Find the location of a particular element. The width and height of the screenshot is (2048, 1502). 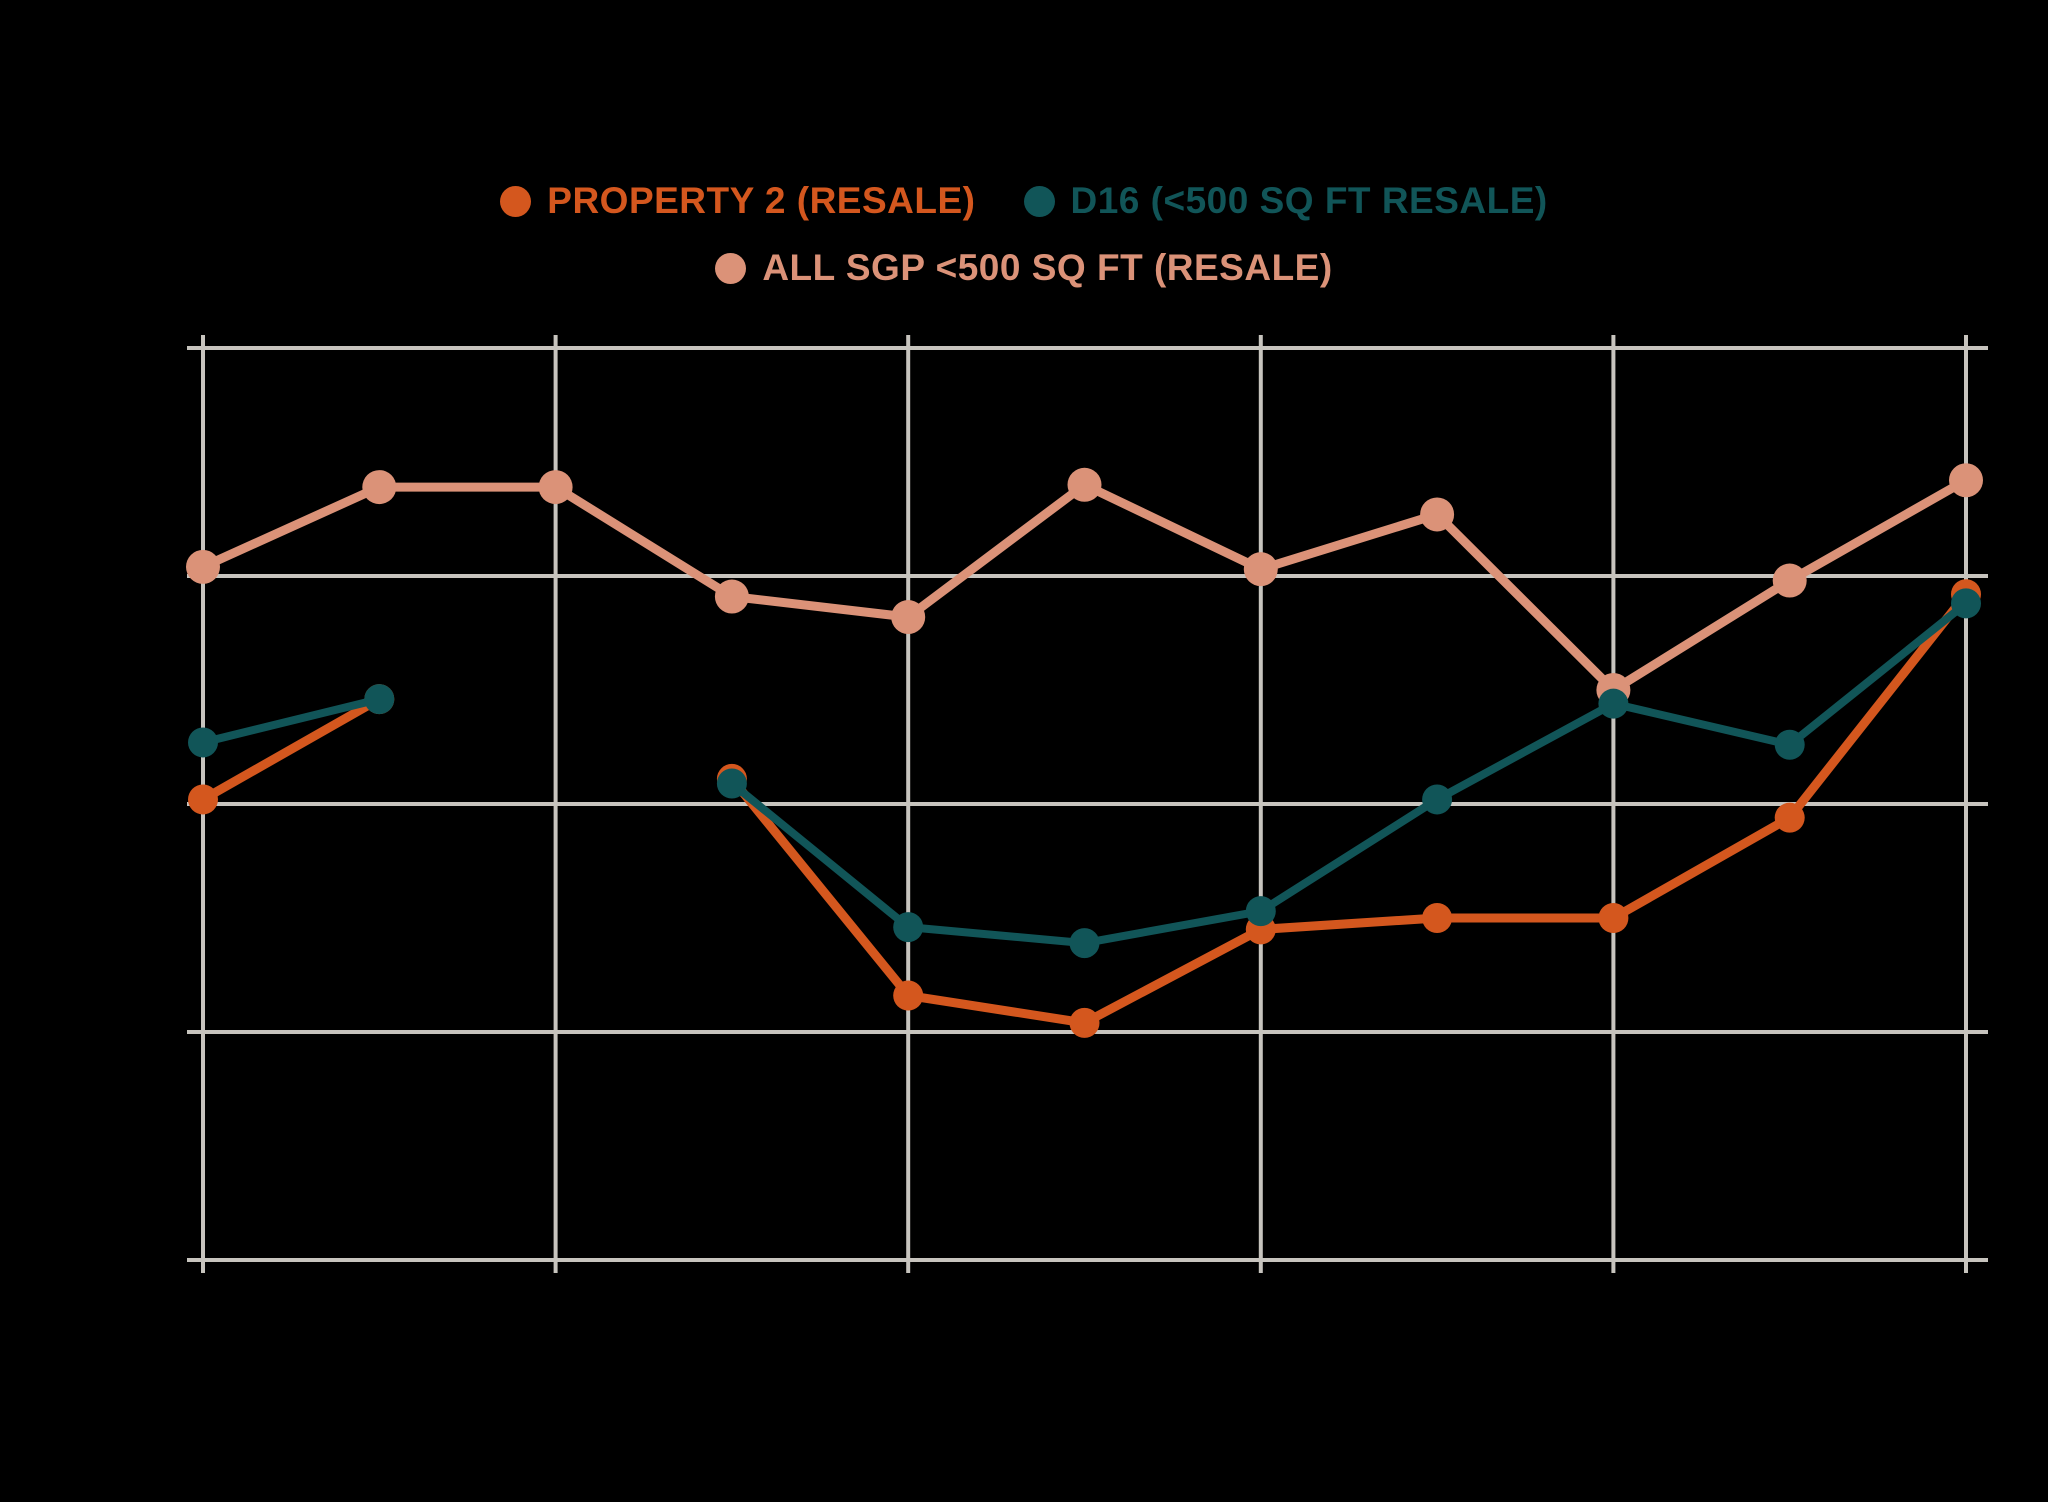

series-line-property2 is located at coordinates (291, 749).